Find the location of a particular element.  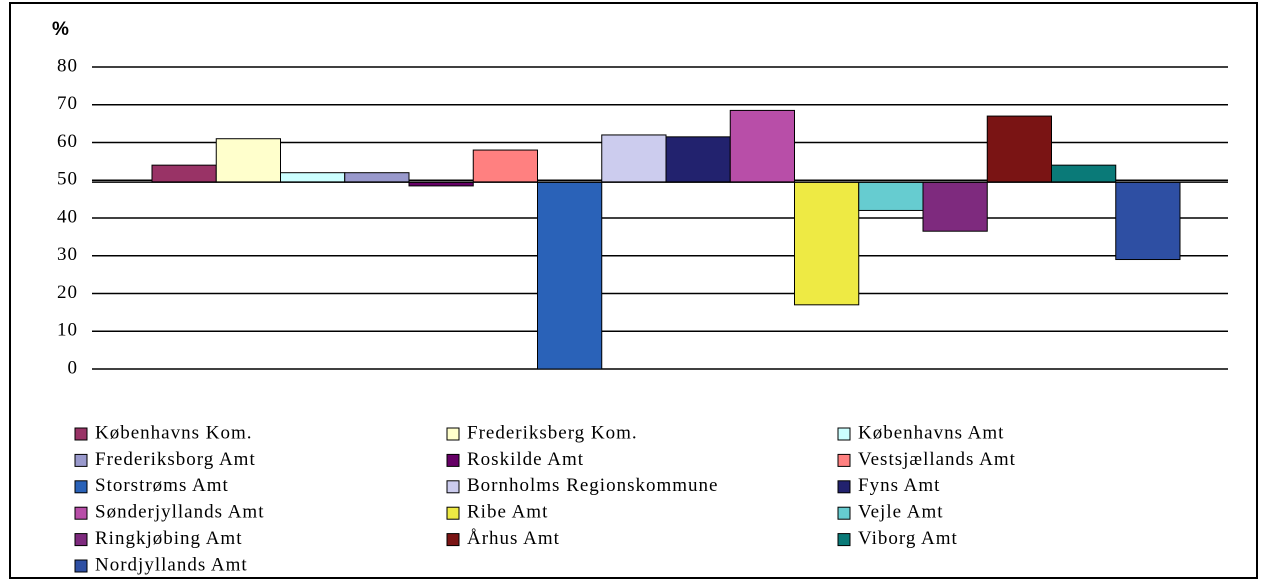

legend-label: Århus Amt is located at coordinates (513, 538).